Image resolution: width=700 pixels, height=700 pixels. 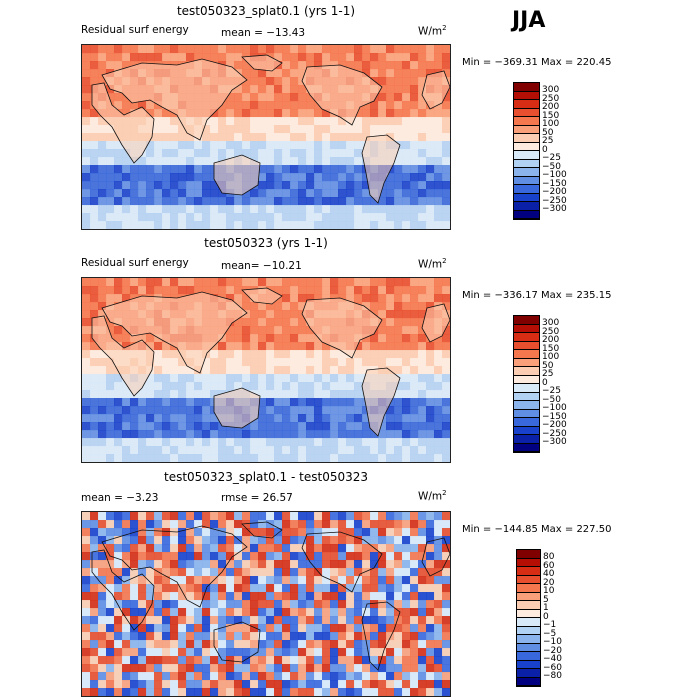 What do you see at coordinates (537, 295) in the screenshot?
I see `panel-2-minmax: Min = −336.17 Max = 235.15` at bounding box center [537, 295].